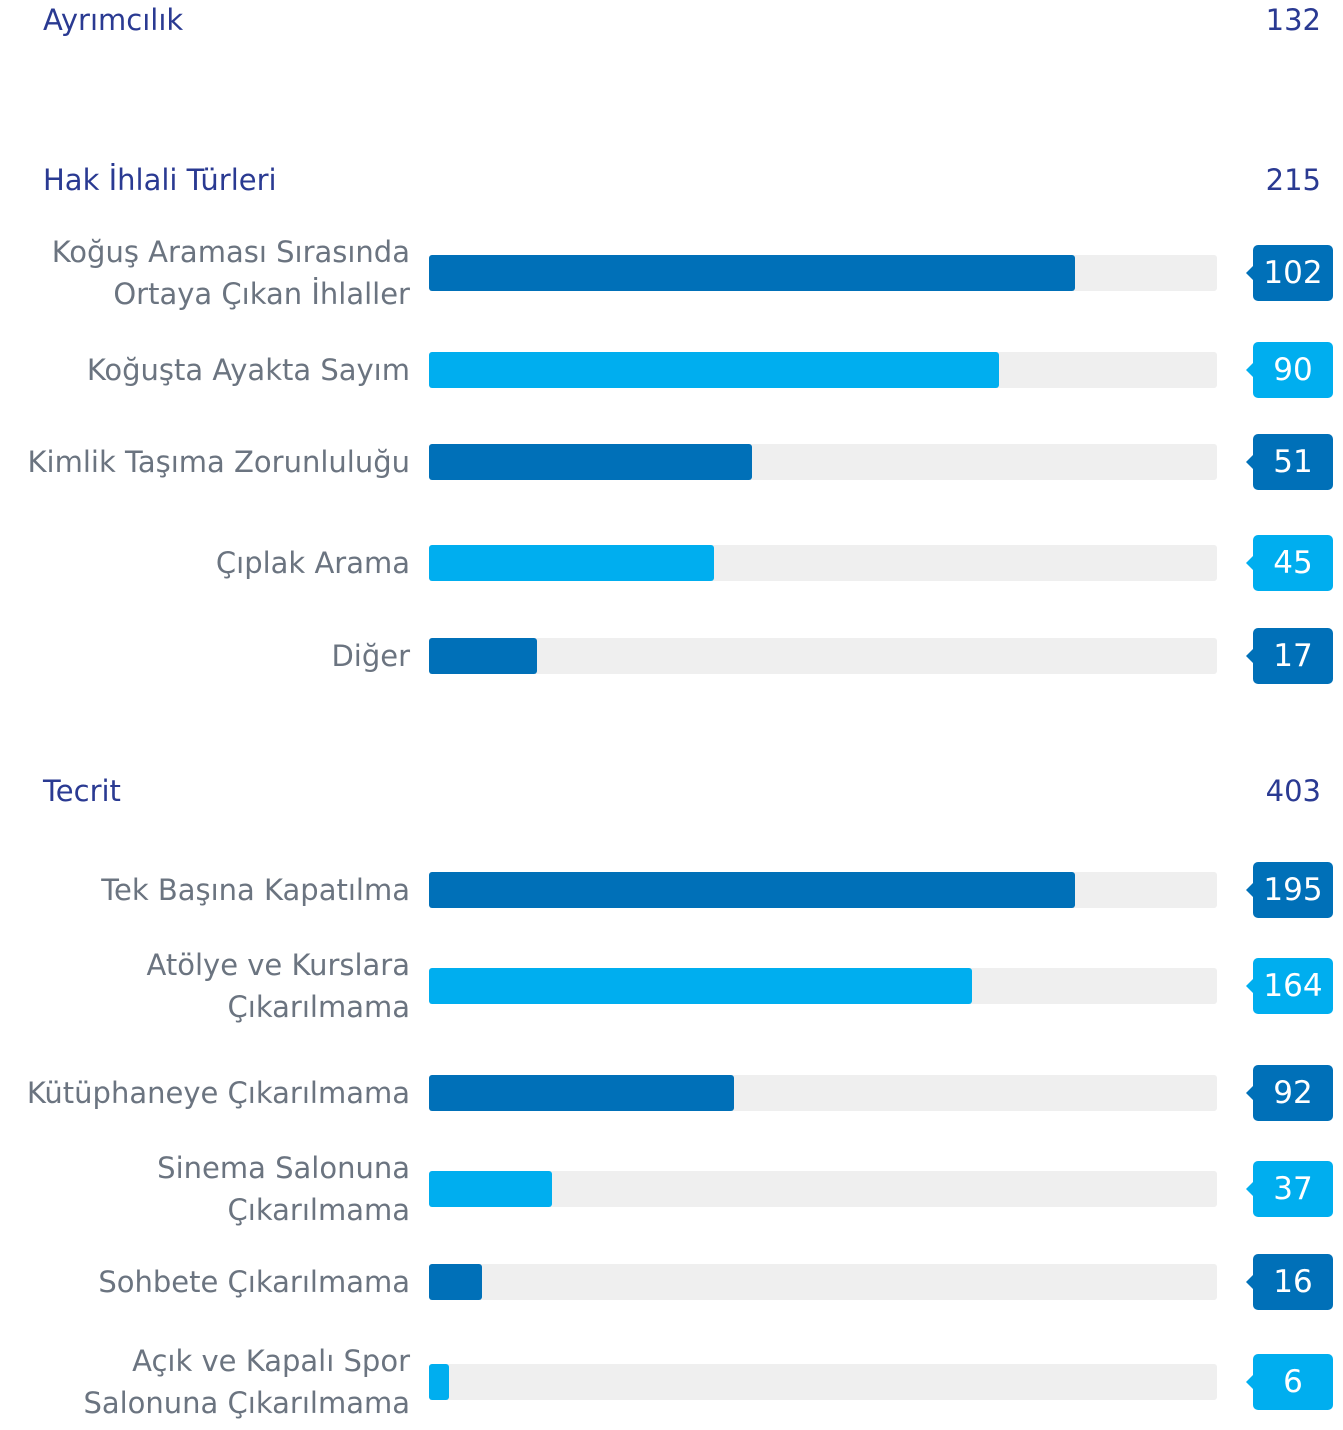 Image resolution: width=1343 pixels, height=1430 pixels. What do you see at coordinates (1289, 656) in the screenshot?
I see `value-badge: 17` at bounding box center [1289, 656].